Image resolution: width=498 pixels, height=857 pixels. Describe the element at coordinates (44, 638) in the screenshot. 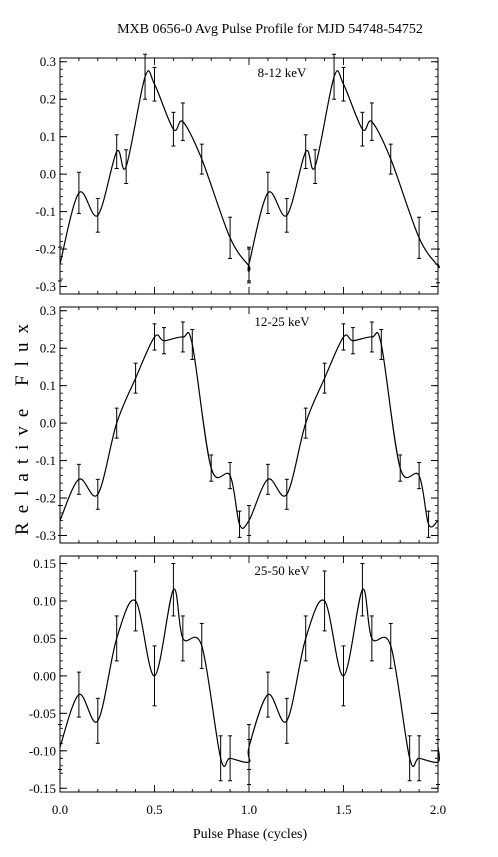

I see `y-tick-label: 0.05` at that location.